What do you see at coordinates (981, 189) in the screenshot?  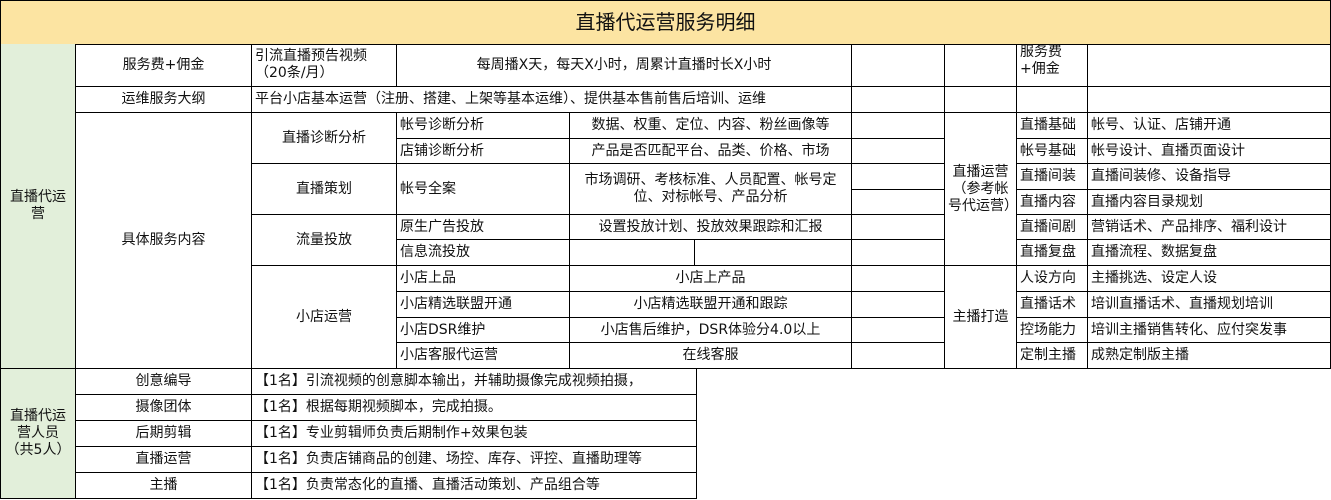 I see `live-ops-label: 直播运营（参考帐号代运营）` at bounding box center [981, 189].